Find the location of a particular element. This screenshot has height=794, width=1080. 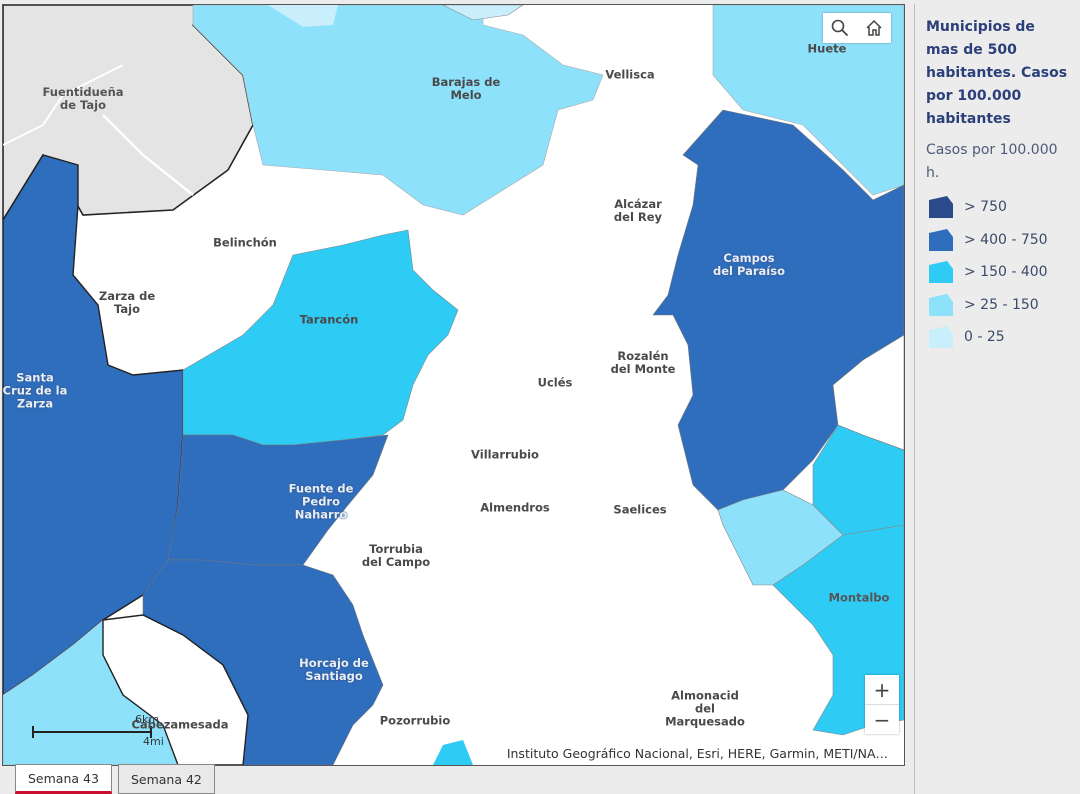

place-label: Horcajo de Santiago is located at coordinates (334, 669).